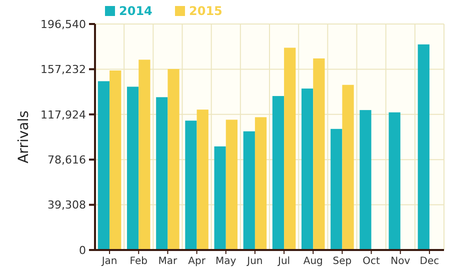  What do you see at coordinates (63, 24) in the screenshot?
I see `y-tick-label: 196,540` at bounding box center [63, 24].